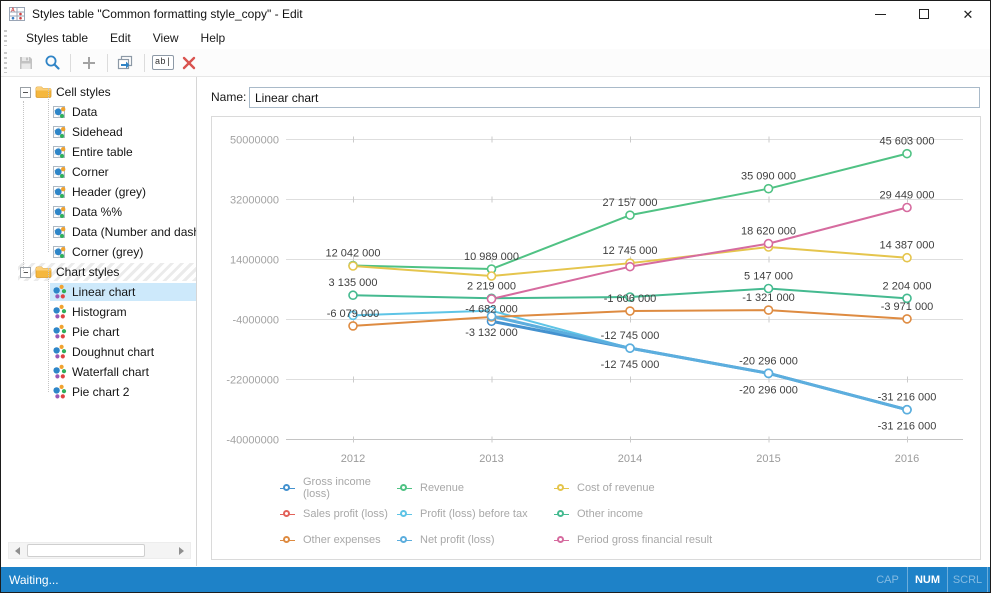 The width and height of the screenshot is (991, 593). I want to click on menu-styles-table: Styles table, so click(57, 38).